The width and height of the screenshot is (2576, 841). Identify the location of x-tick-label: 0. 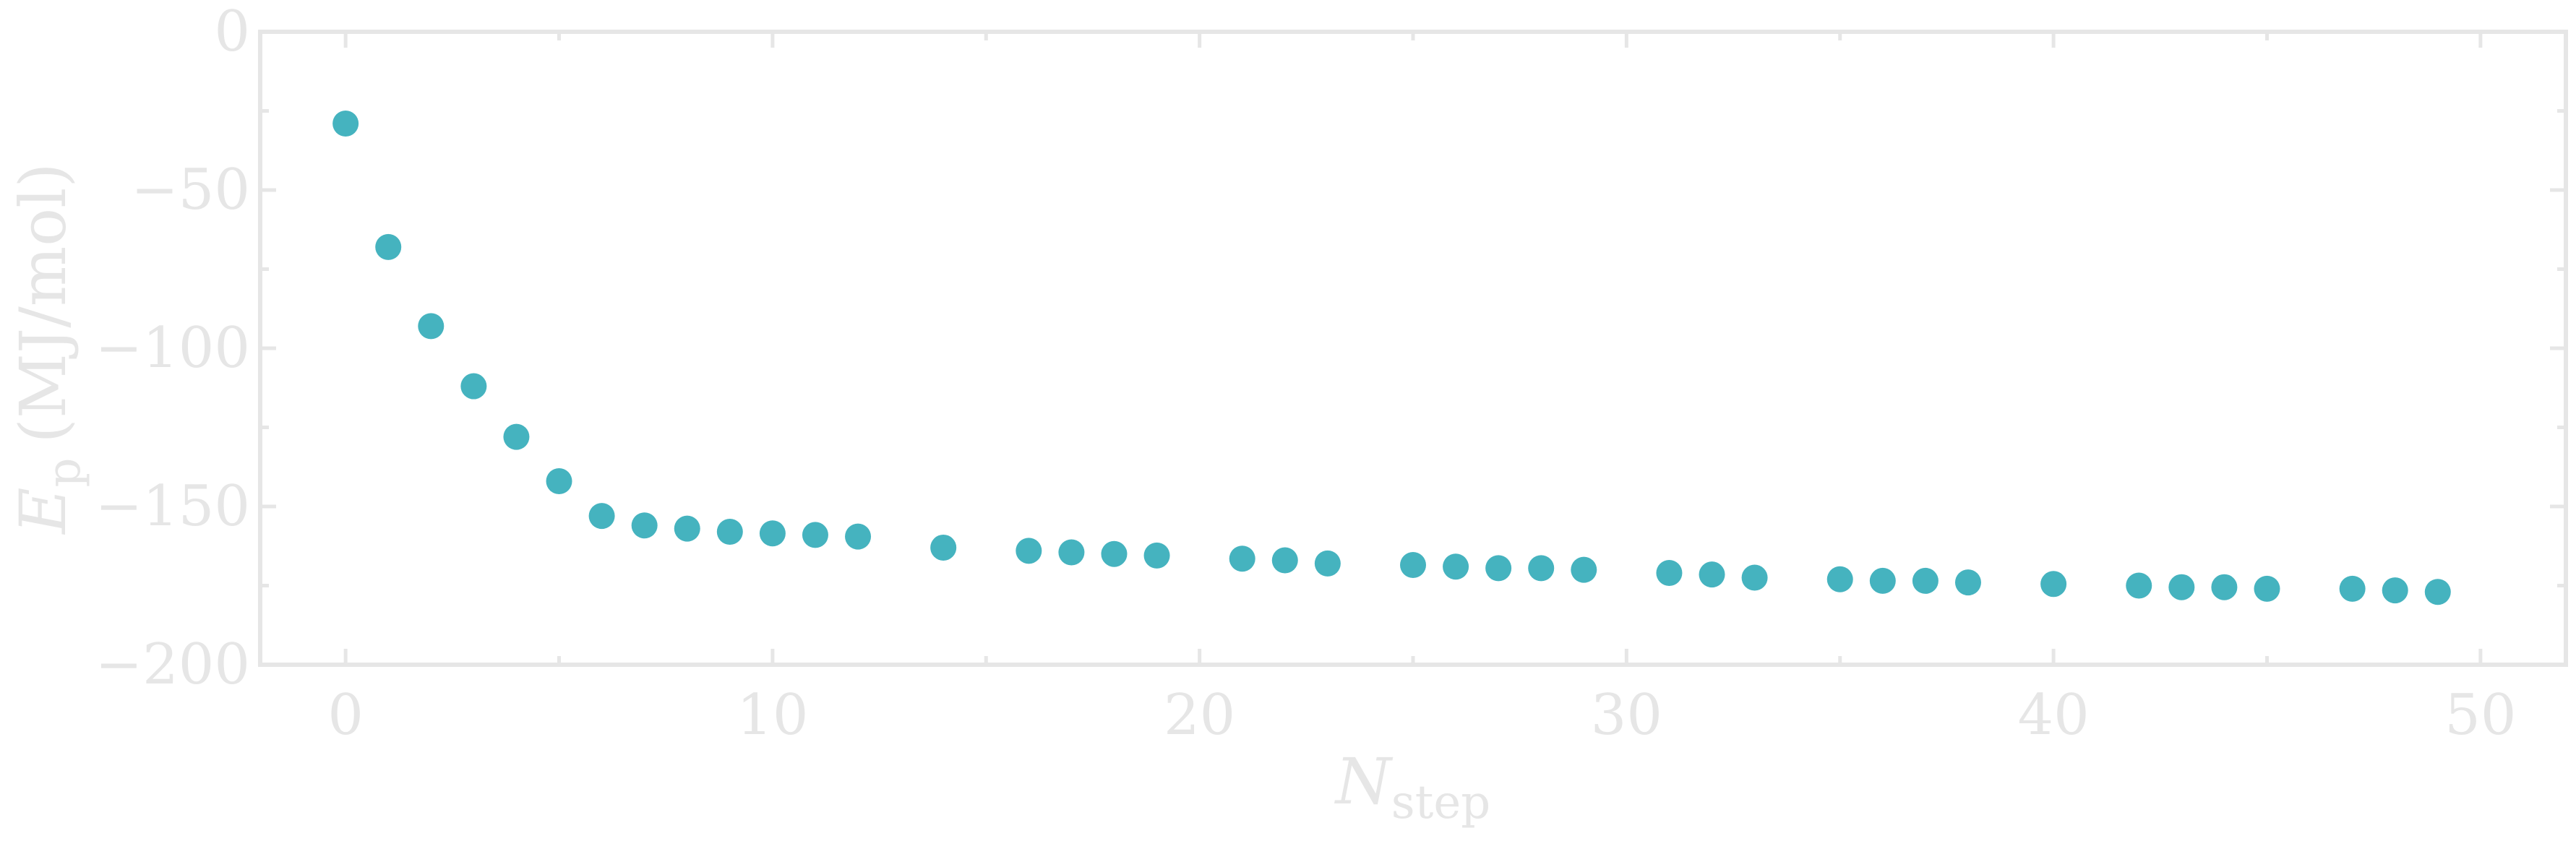
(346, 715).